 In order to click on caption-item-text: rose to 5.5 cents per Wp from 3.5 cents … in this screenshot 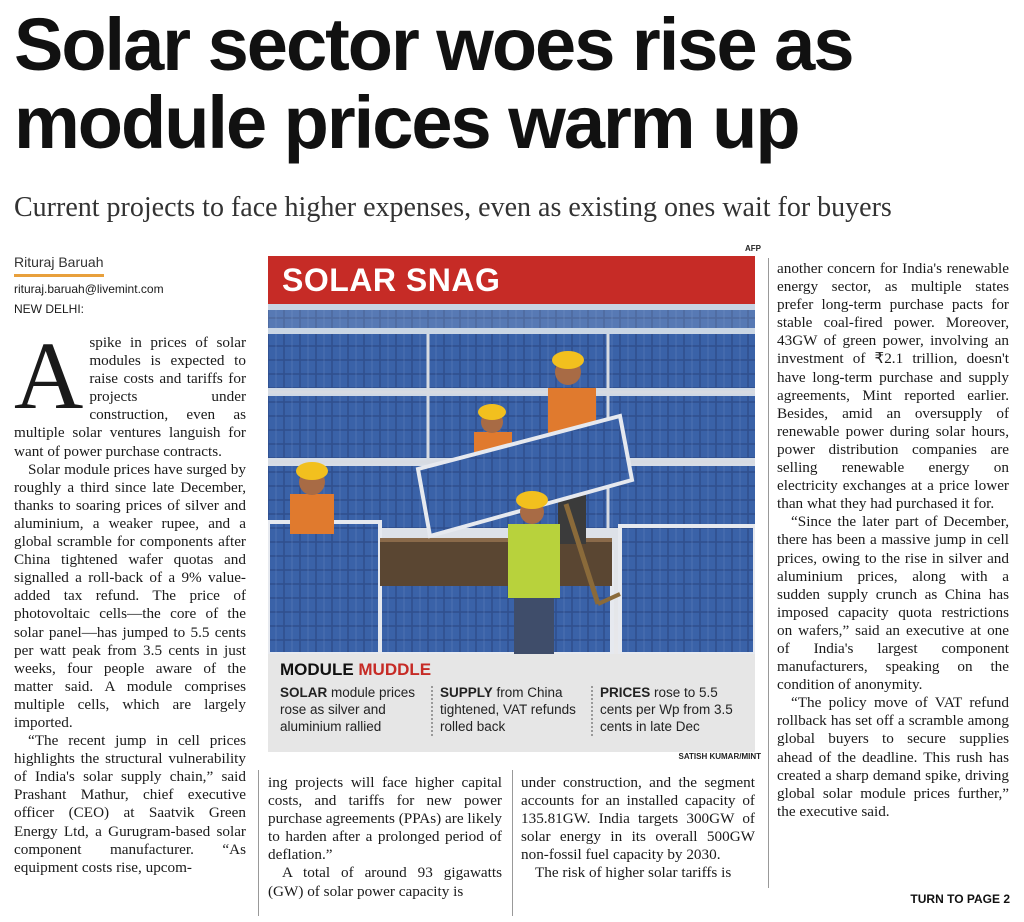, I will do `click(666, 709)`.